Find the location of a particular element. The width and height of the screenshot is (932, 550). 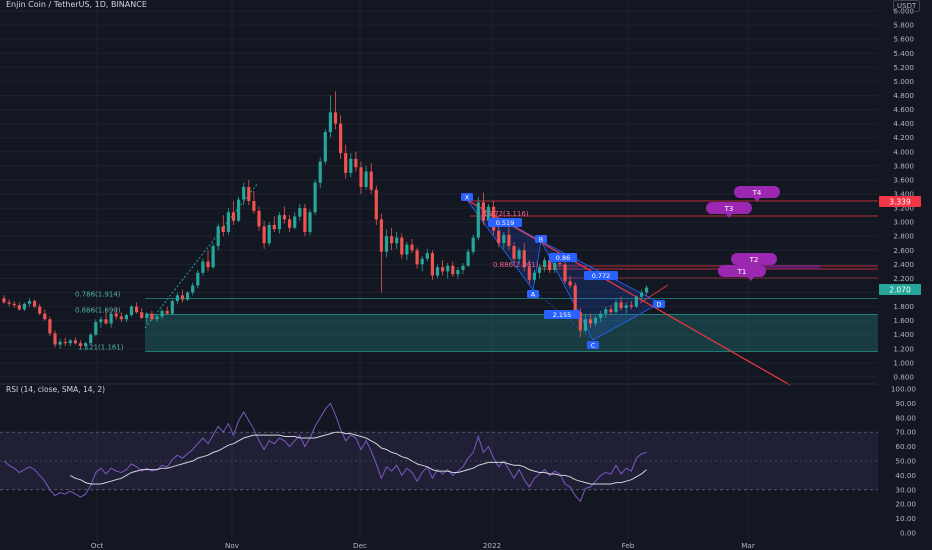

price-tick-label: 1.400 is located at coordinates (903, 334).